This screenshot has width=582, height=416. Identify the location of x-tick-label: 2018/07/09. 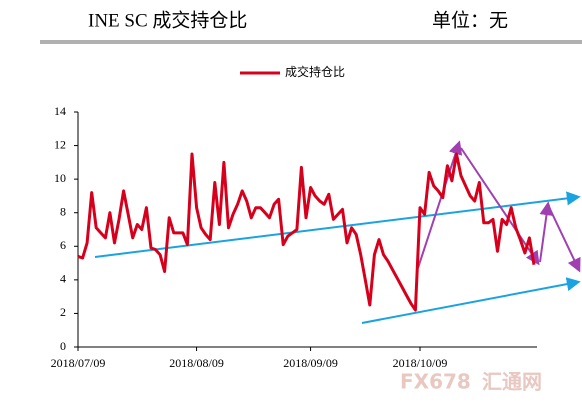
(78, 363).